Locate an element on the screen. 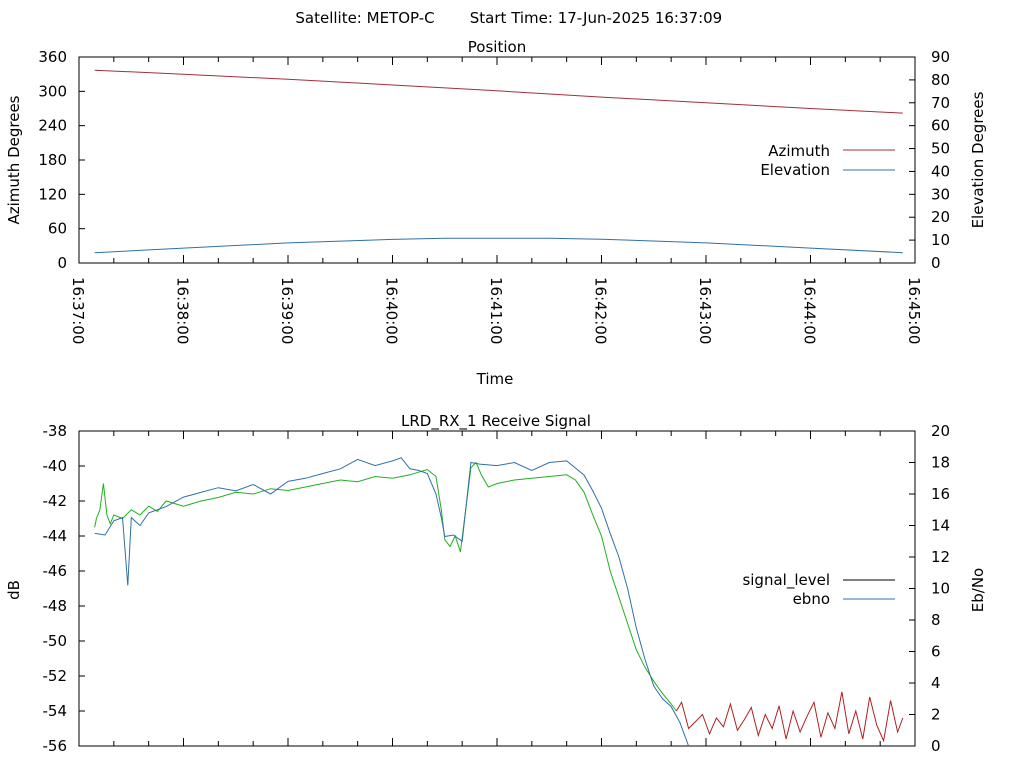 The image size is (1024, 768). signal-y2label: Eb/No is located at coordinates (978, 590).